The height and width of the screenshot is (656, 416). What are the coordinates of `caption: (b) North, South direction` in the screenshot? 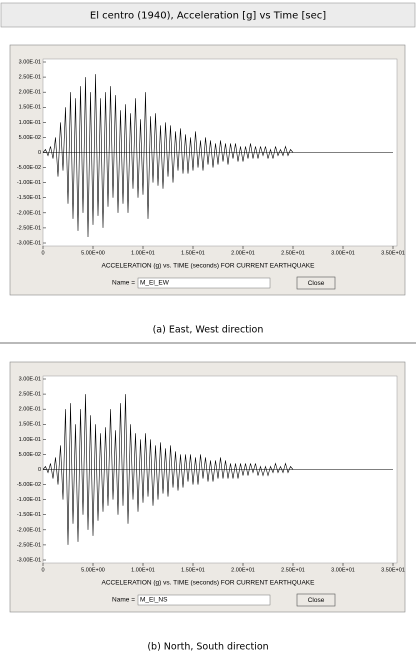 It's located at (207, 647).